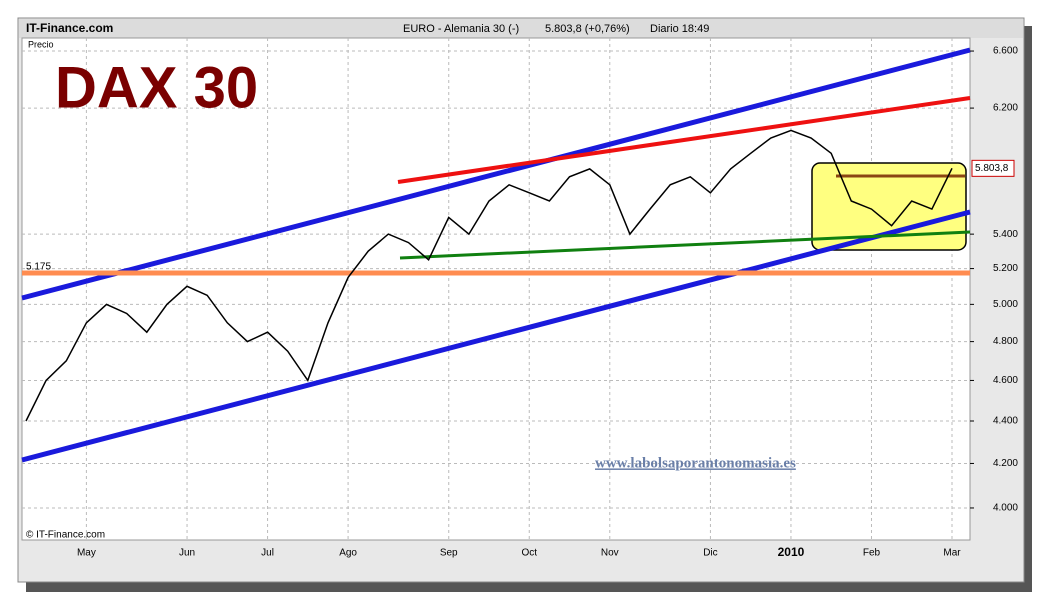 This screenshot has height=600, width=1040. What do you see at coordinates (529, 553) in the screenshot?
I see `x-tick-label: Oct` at bounding box center [529, 553].